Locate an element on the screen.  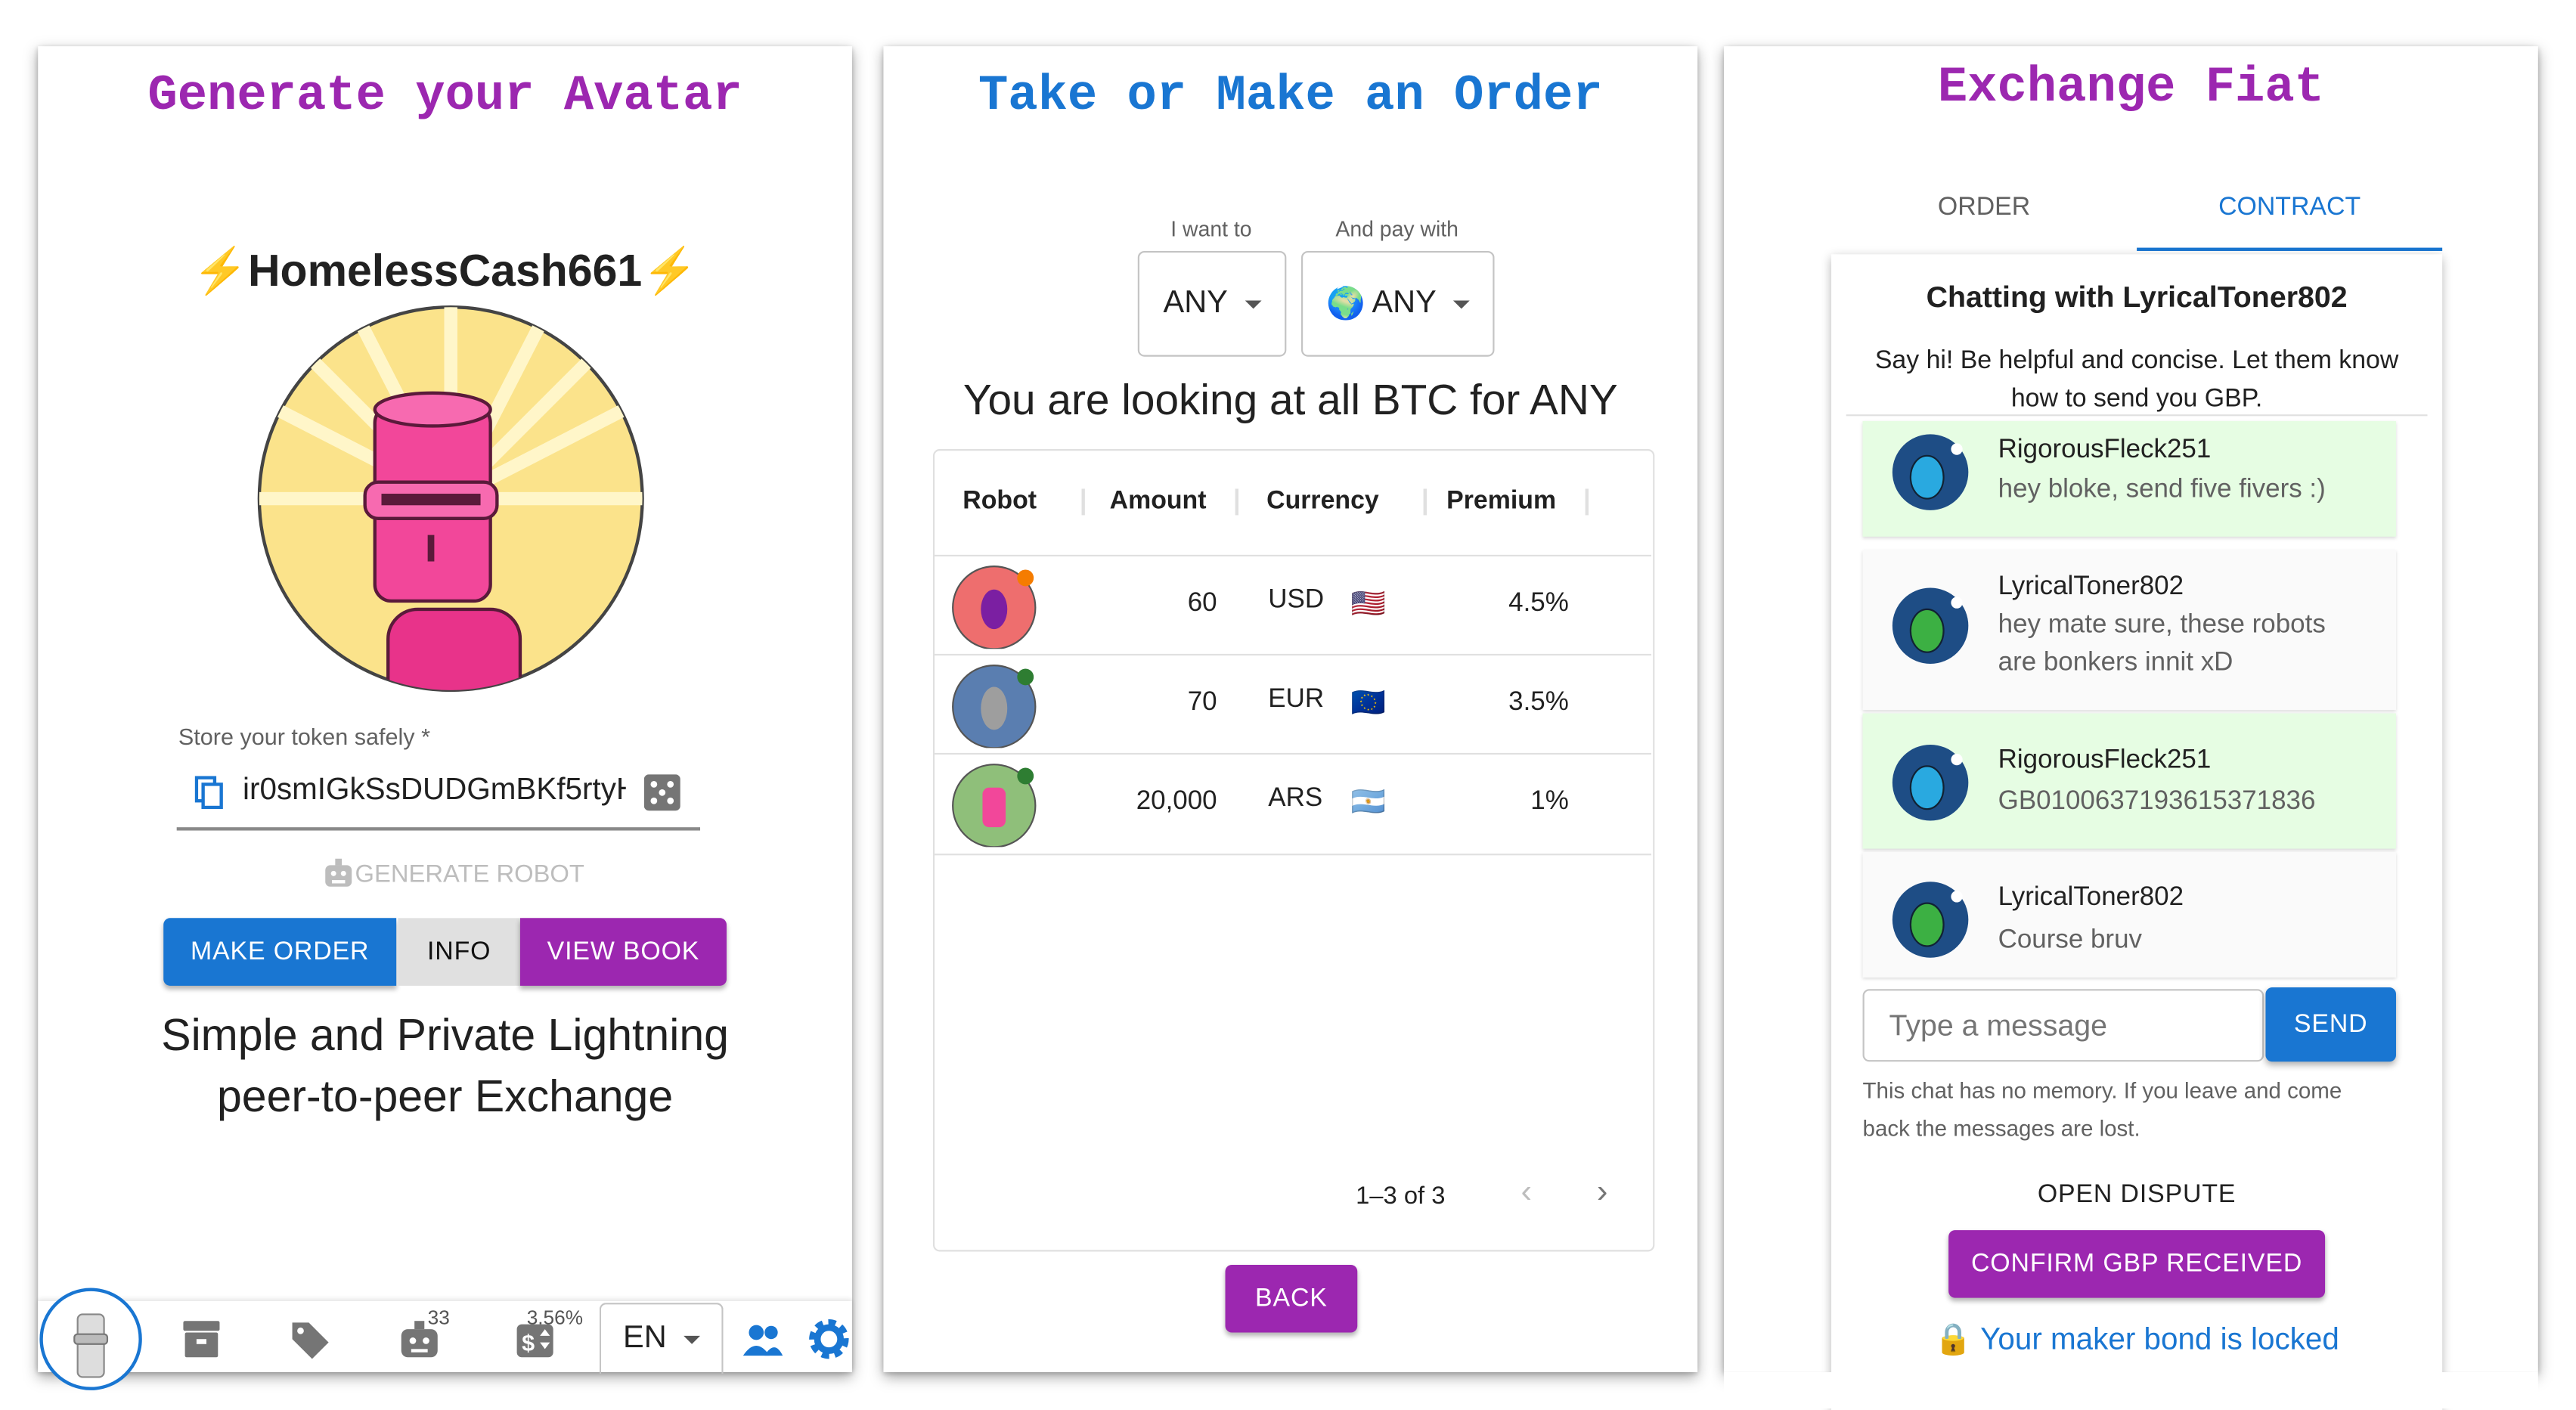
robot-avatar-icon is located at coordinates (91, 1345).